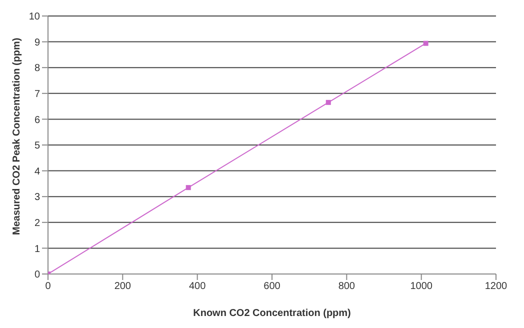  Describe the element at coordinates (272, 286) in the screenshot. I see `x-tick-label: 600` at that location.